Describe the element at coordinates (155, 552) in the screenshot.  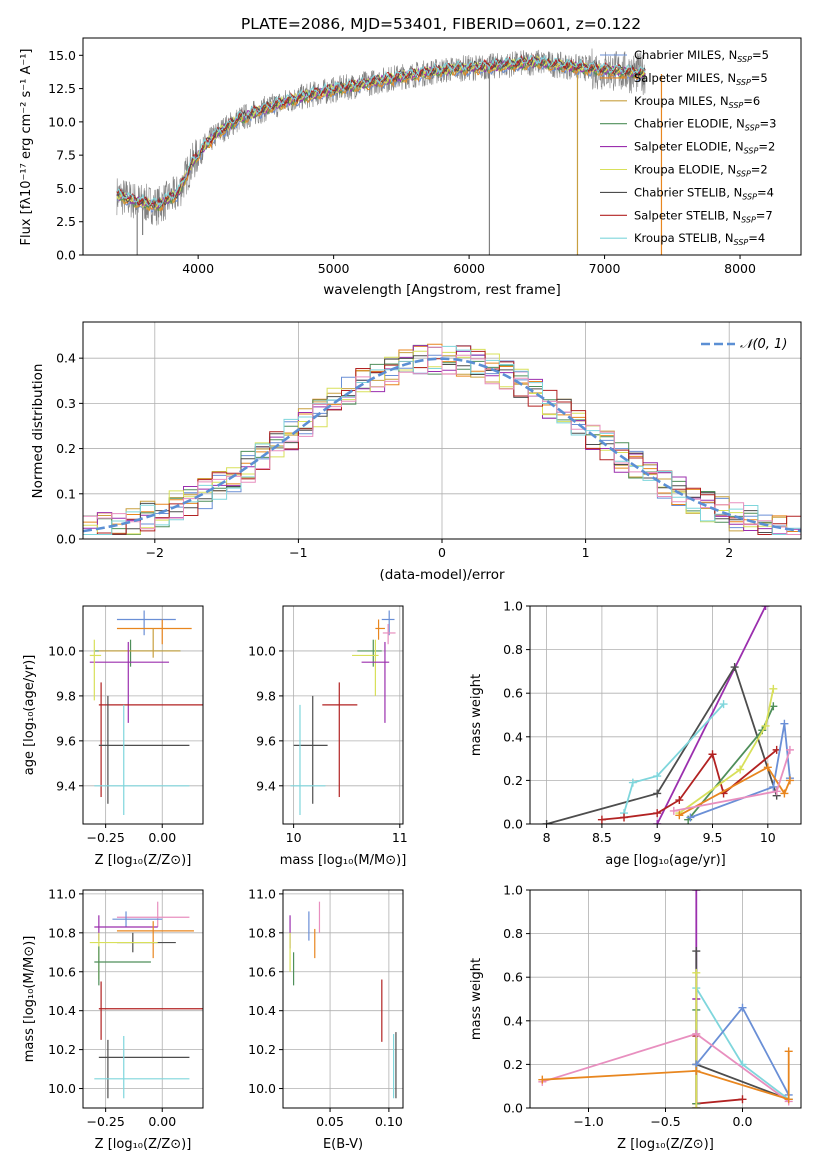
I see `histogram-xtick-label: −2` at that location.